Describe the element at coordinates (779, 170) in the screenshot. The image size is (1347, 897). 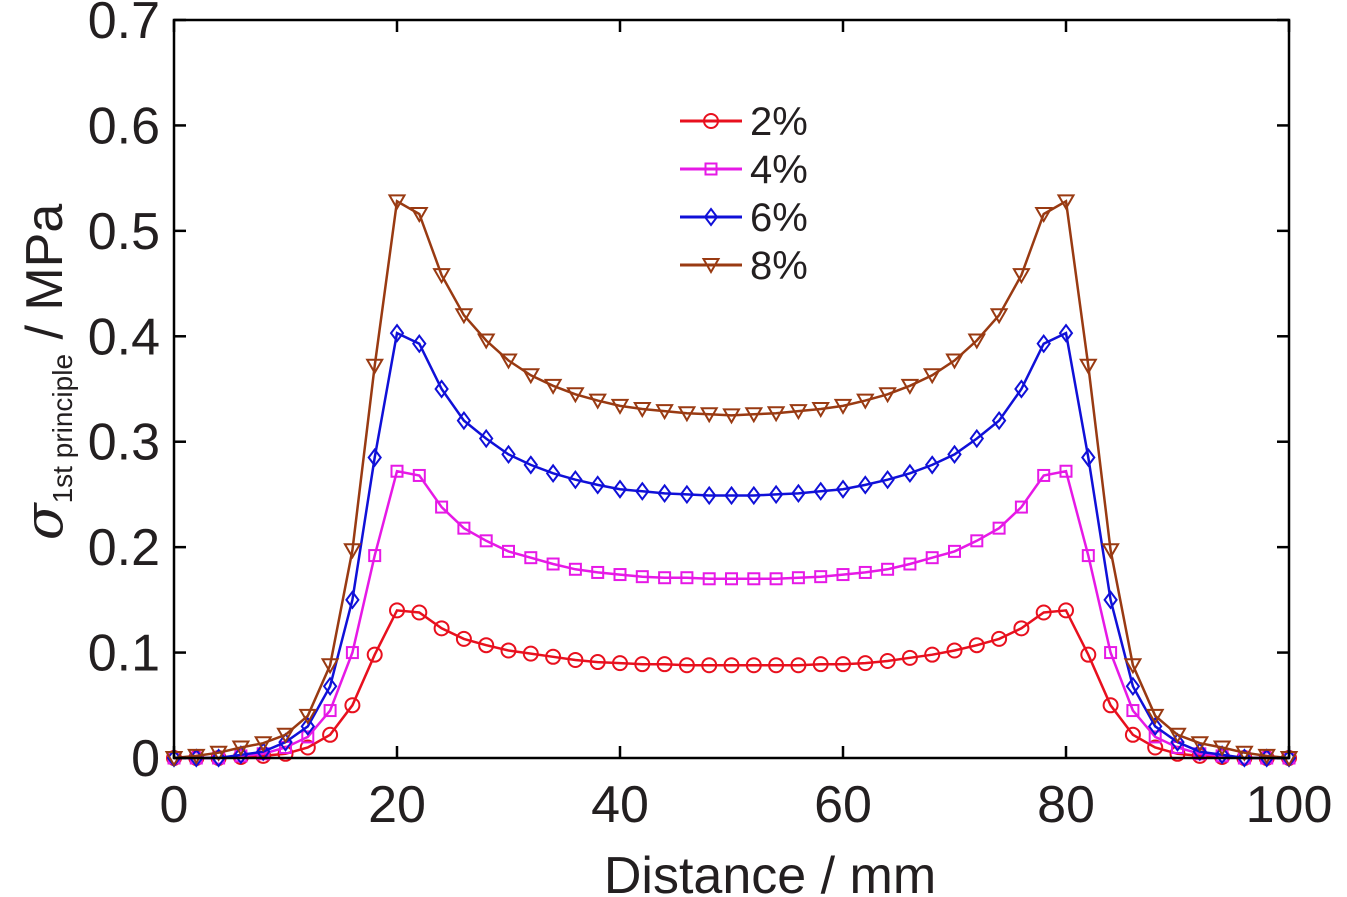
I see `legend-label: 4%` at that location.